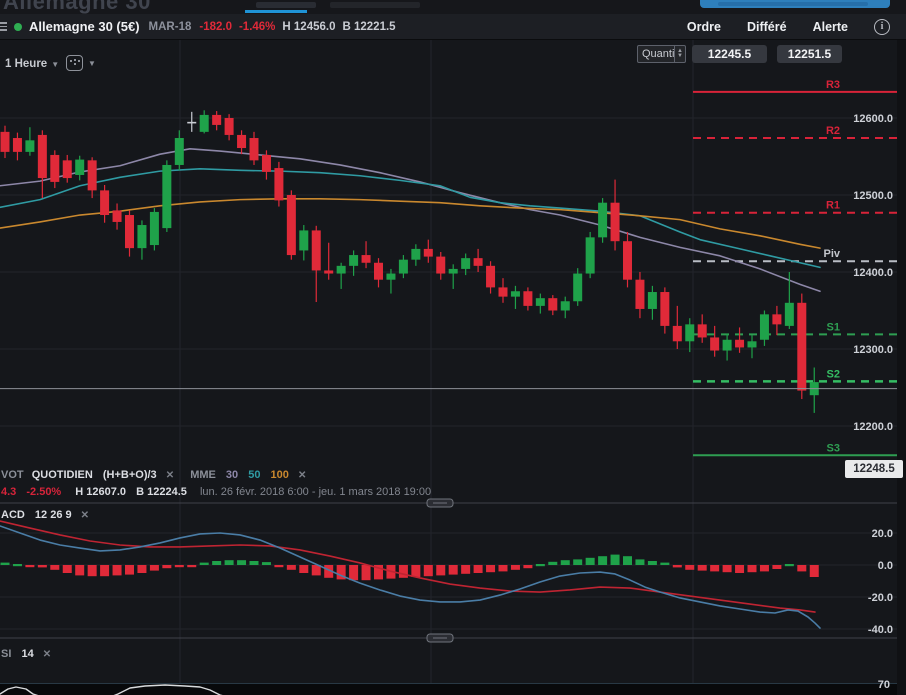 The width and height of the screenshot is (906, 695). What do you see at coordinates (833, 448) in the screenshot?
I see `svg-text: S3` at bounding box center [833, 448].